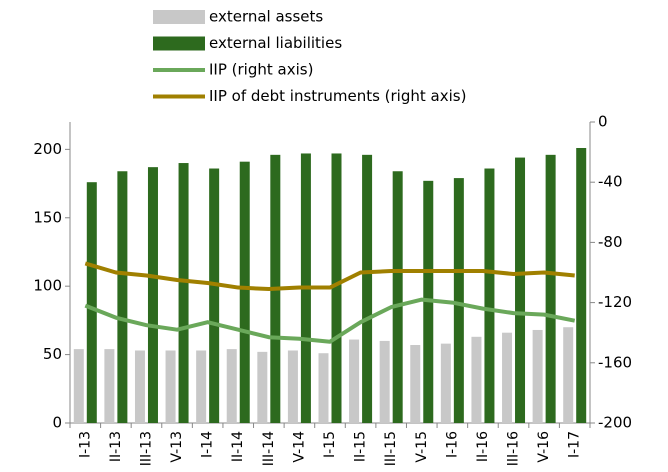 The width and height of the screenshot is (668, 472). Describe the element at coordinates (269, 448) in the screenshot. I see `x-tick-label: III-14` at that location.